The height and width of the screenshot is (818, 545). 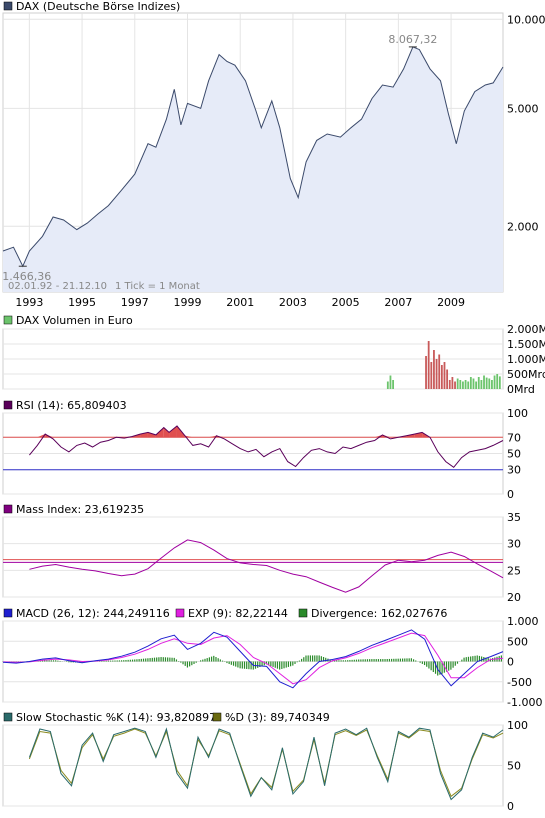 I want to click on stochastic-grid, so click(x=253, y=765).